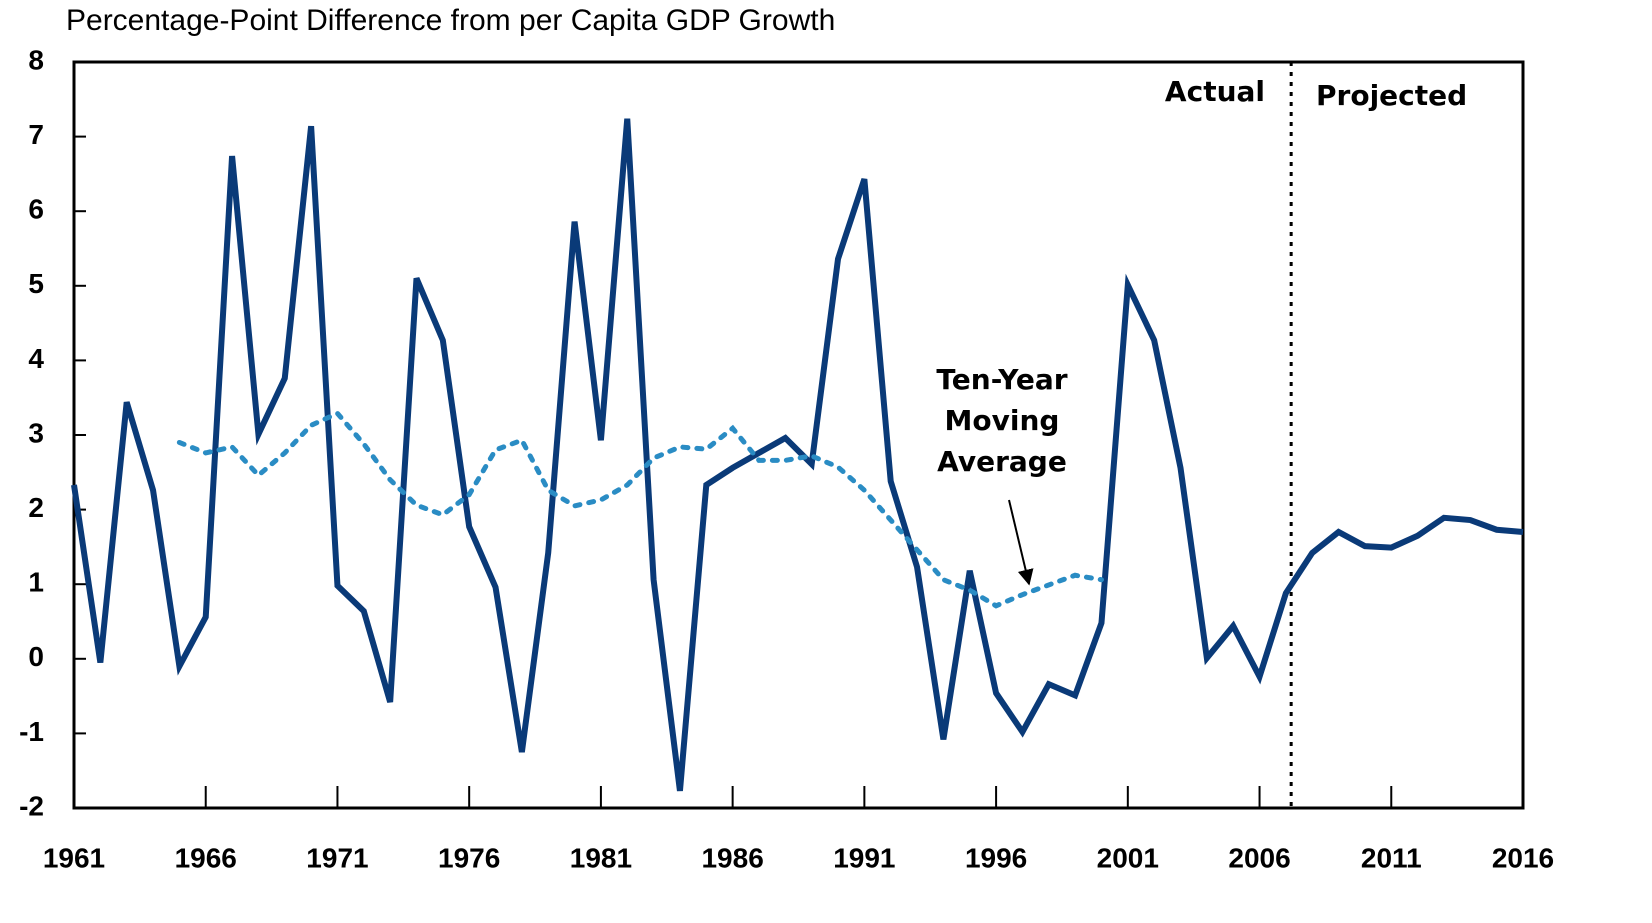 The image size is (1652, 923). Describe the element at coordinates (36, 59) in the screenshot. I see `y-tick-label: 8` at that location.